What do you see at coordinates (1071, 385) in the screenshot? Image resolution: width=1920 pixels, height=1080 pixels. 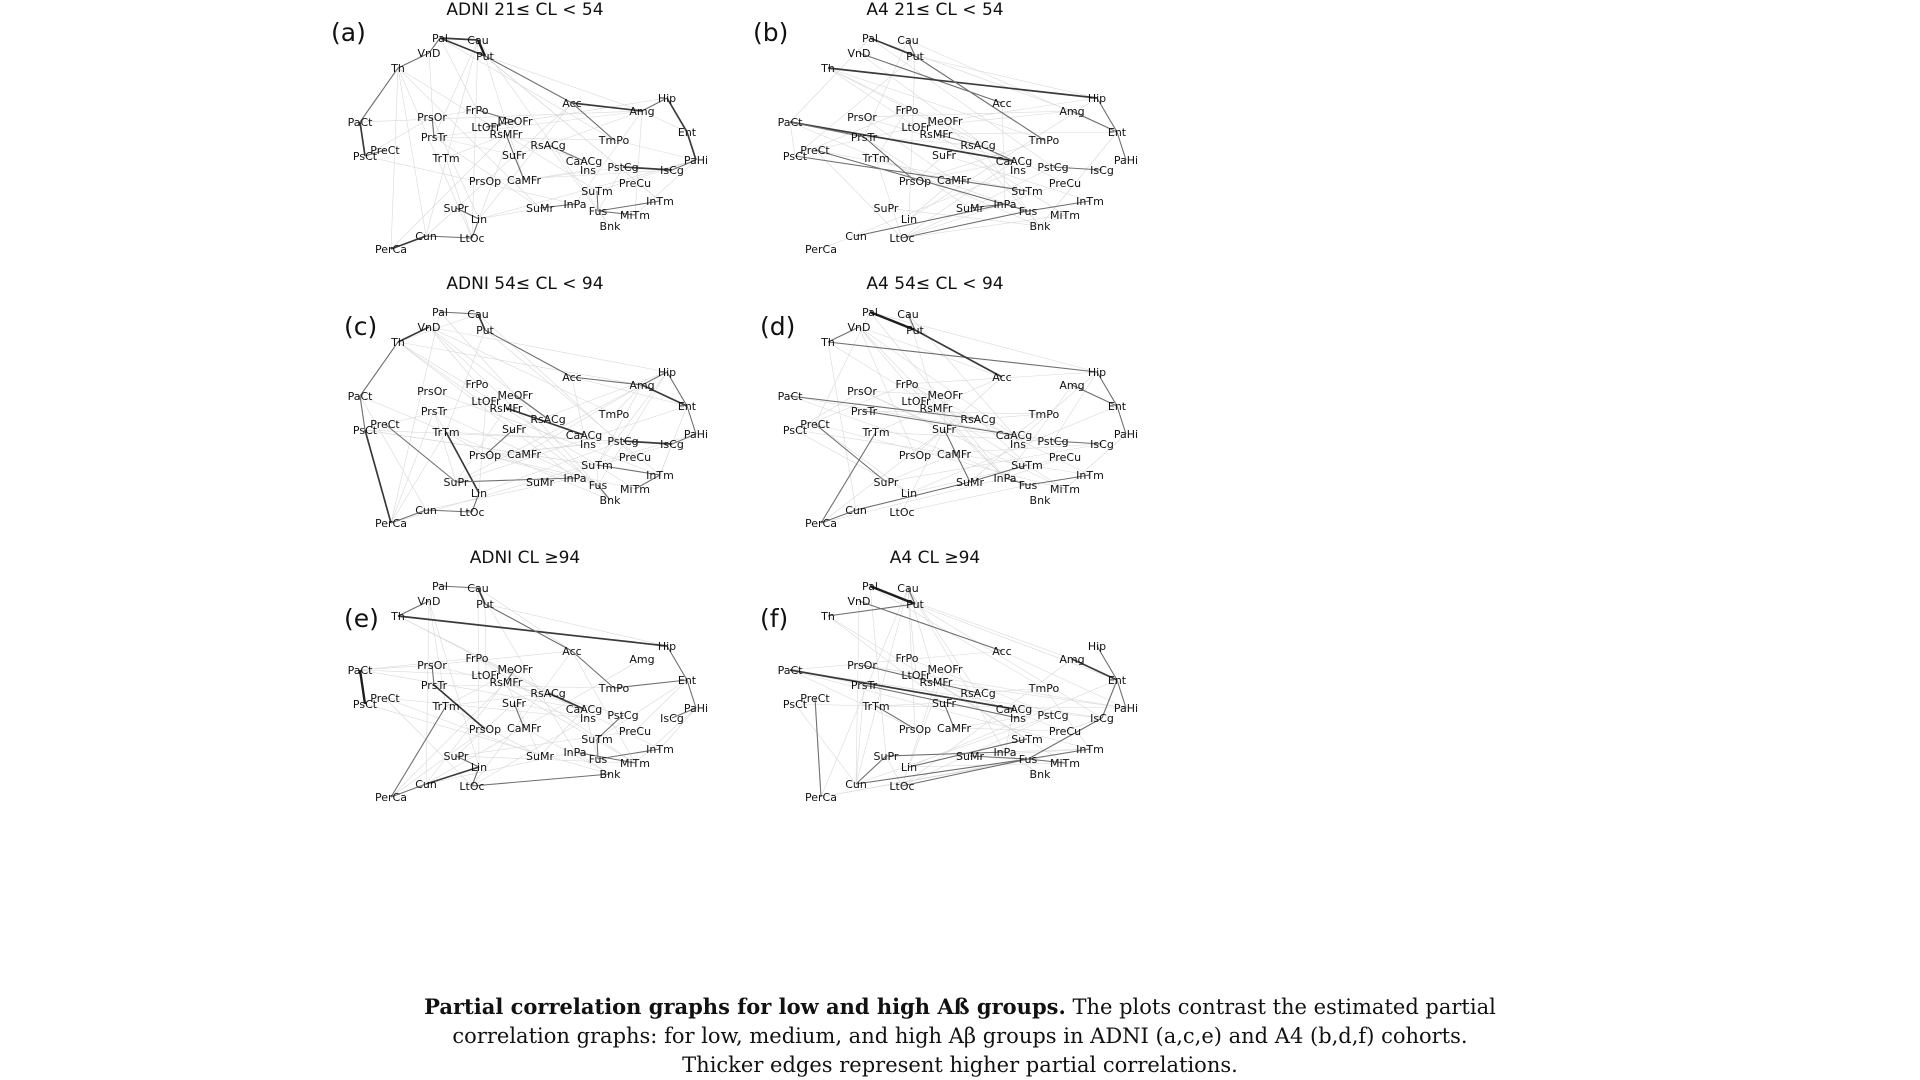 I see `node-Amg: Amg` at bounding box center [1071, 385].